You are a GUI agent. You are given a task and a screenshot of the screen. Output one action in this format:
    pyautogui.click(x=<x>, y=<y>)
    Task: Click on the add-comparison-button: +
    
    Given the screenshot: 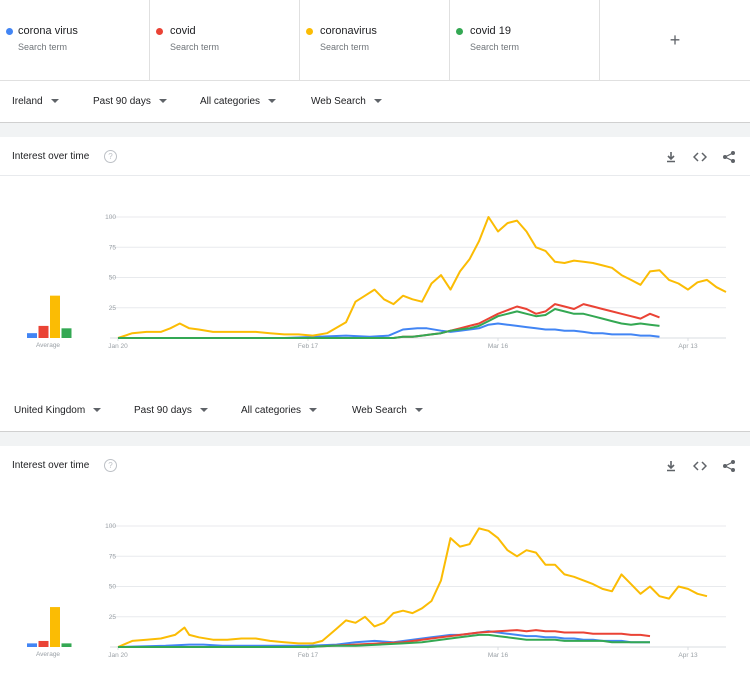 What is the action you would take?
    pyautogui.click(x=675, y=39)
    